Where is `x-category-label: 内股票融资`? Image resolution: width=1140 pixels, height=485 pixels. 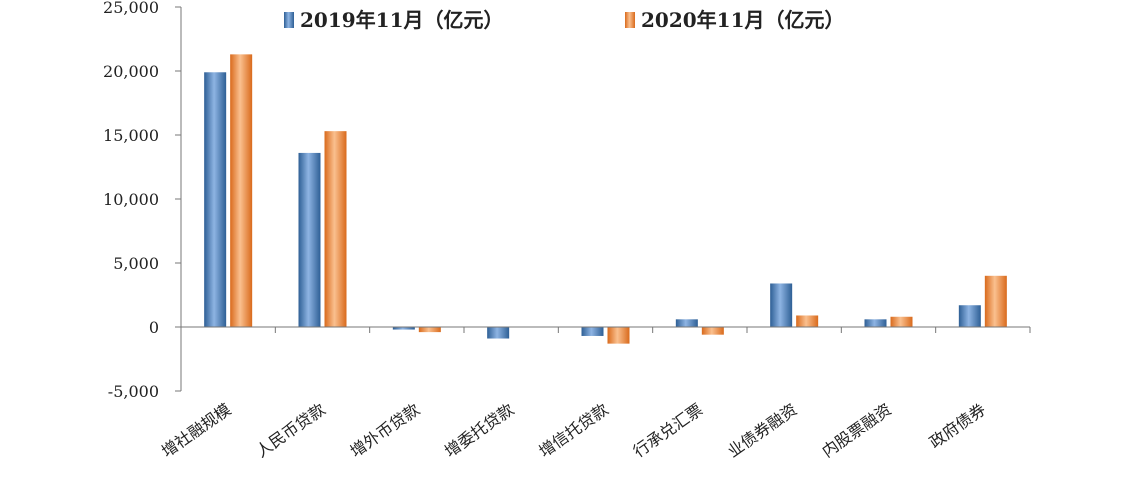 x-category-label: 内股票融资 is located at coordinates (856, 430).